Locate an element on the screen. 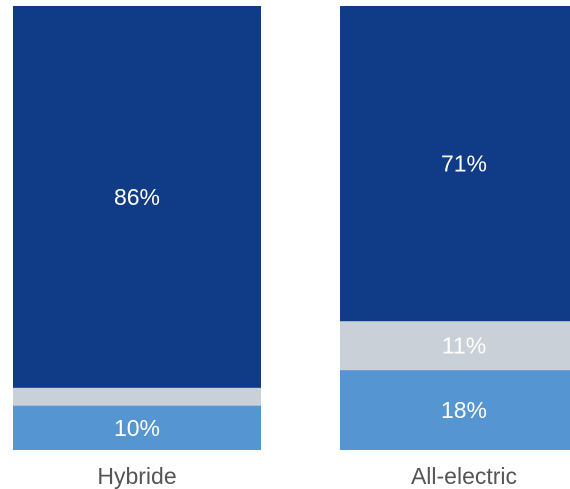  data-label-1-1: 11% is located at coordinates (464, 346).